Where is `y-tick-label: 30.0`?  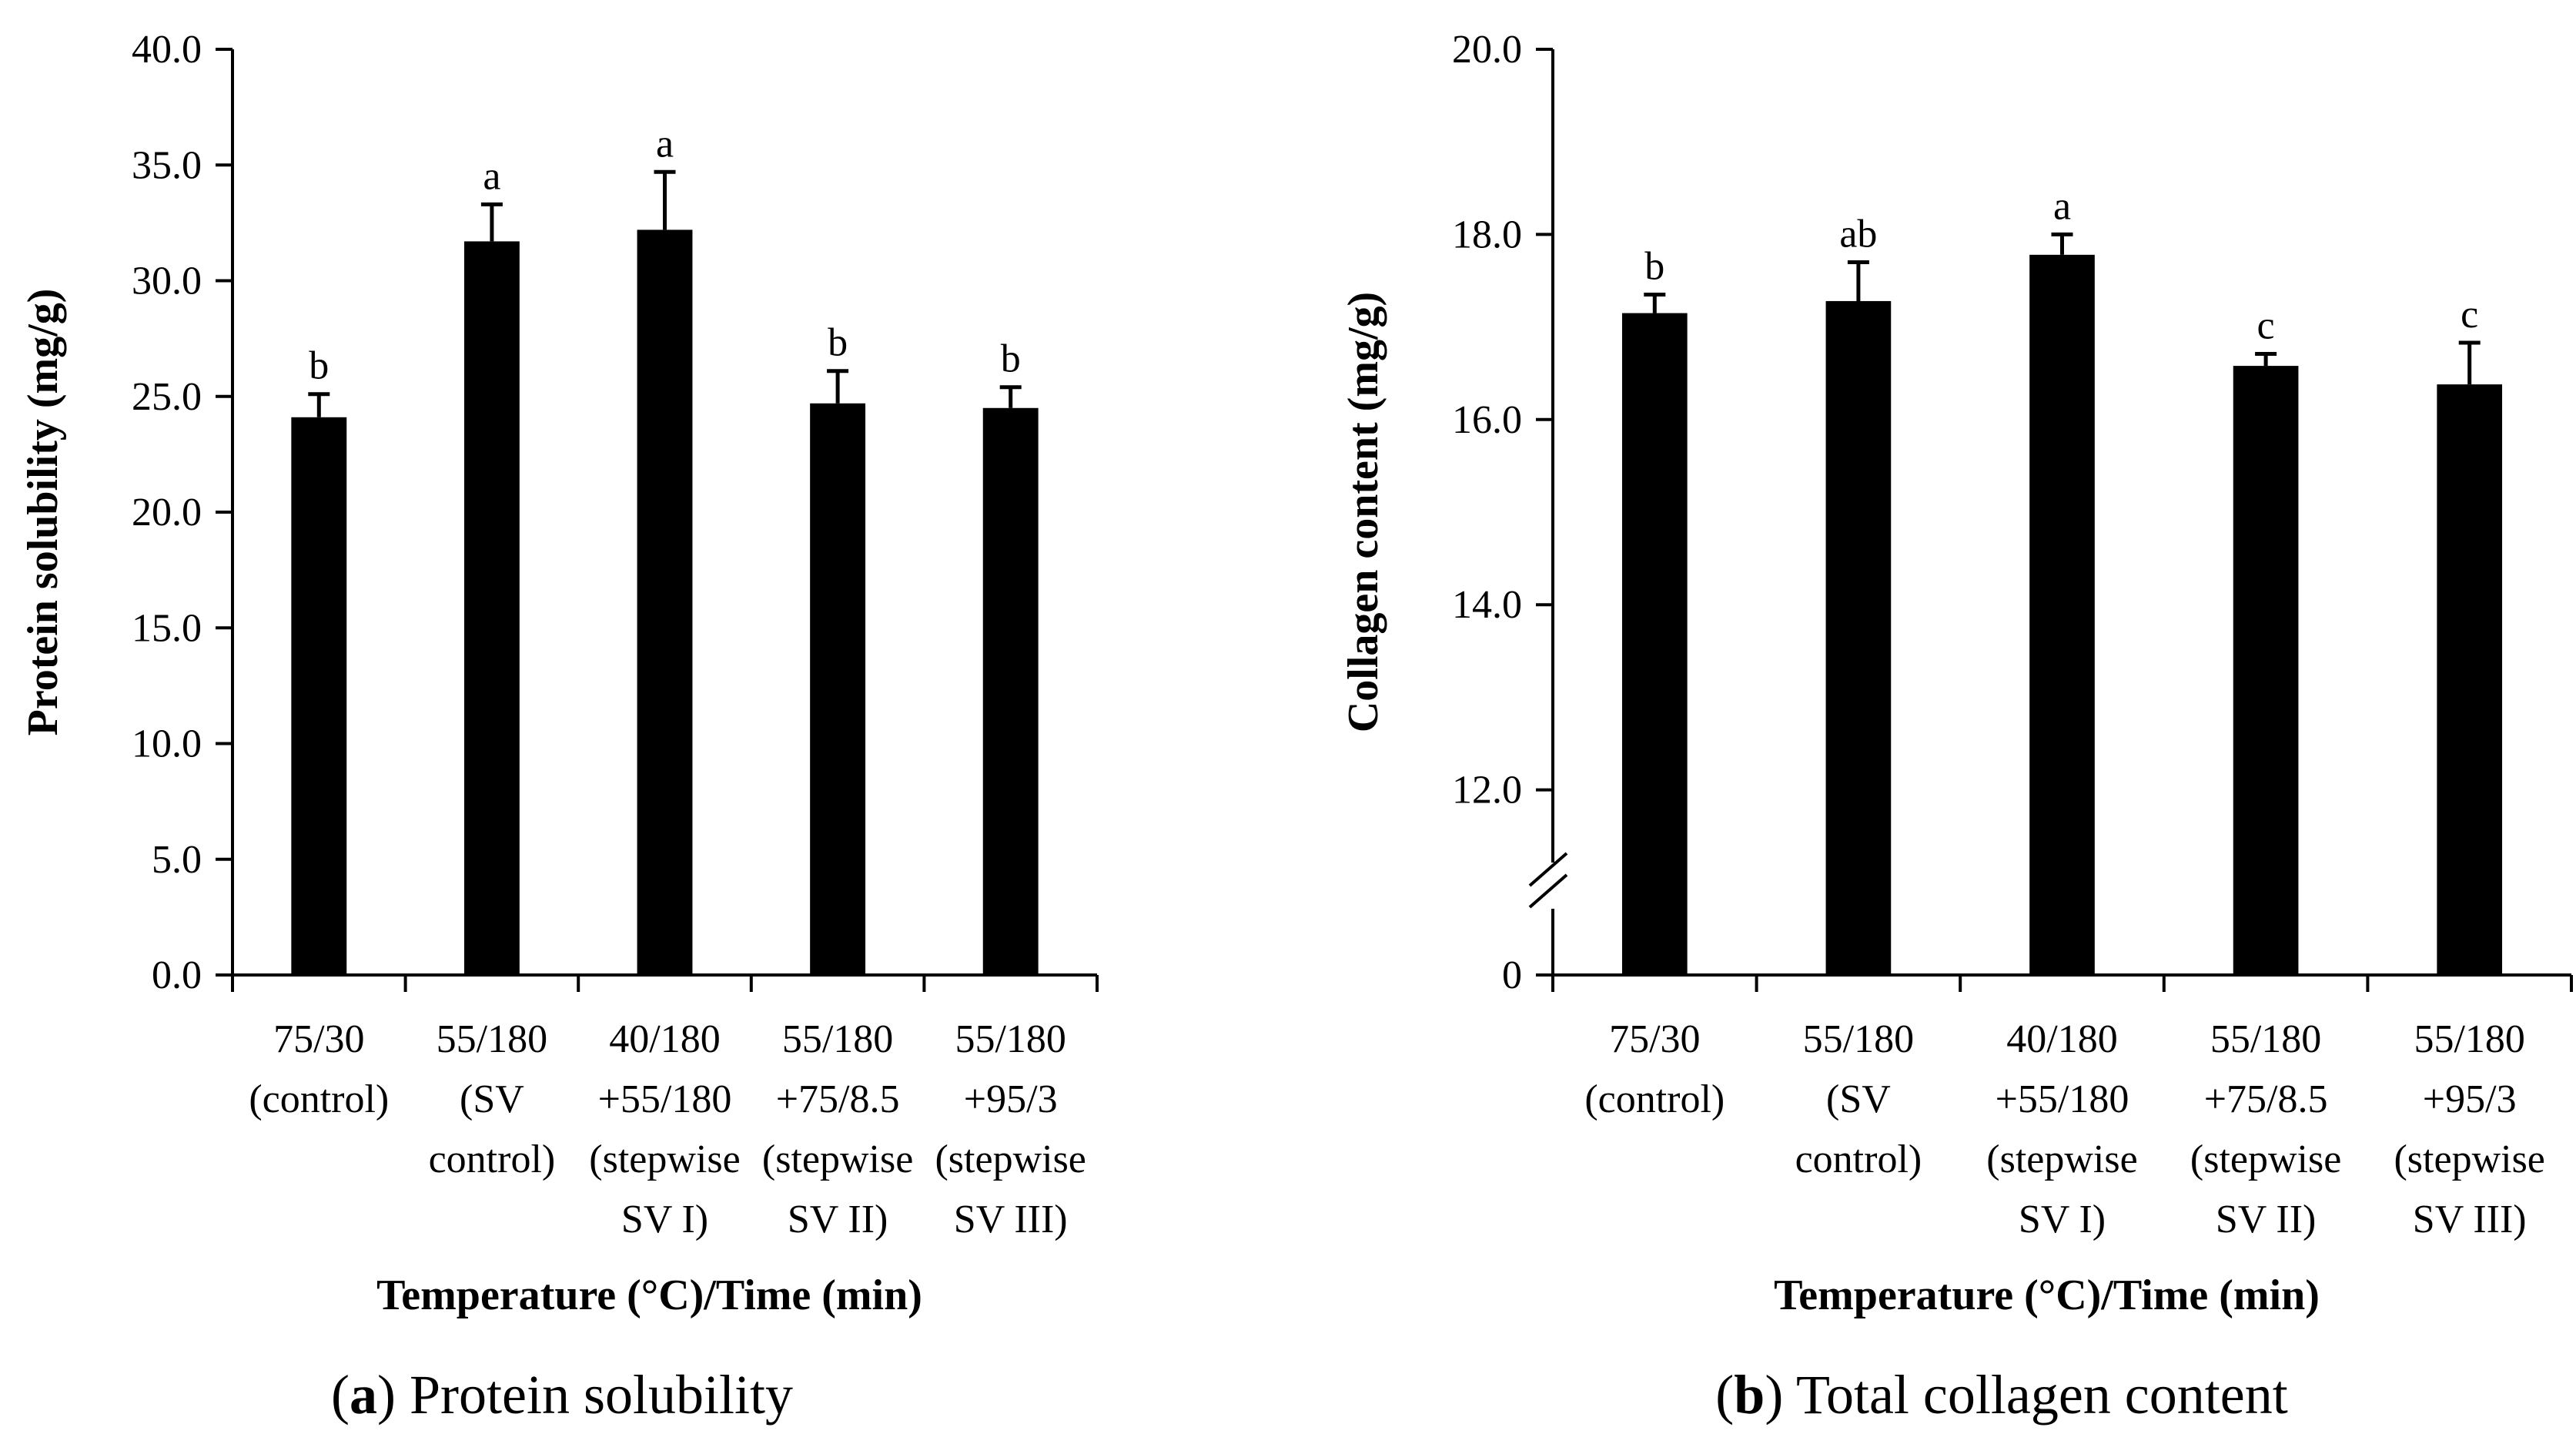
y-tick-label: 30.0 is located at coordinates (167, 281).